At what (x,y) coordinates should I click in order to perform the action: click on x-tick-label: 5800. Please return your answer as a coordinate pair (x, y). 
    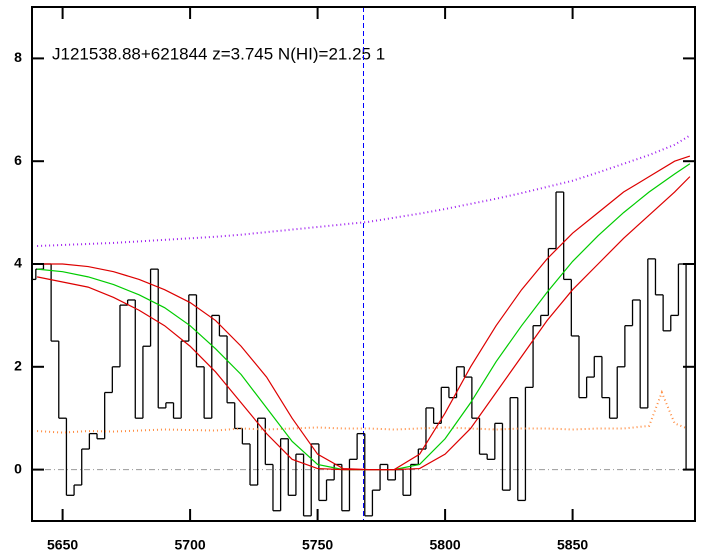
    Looking at the image, I should click on (445, 545).